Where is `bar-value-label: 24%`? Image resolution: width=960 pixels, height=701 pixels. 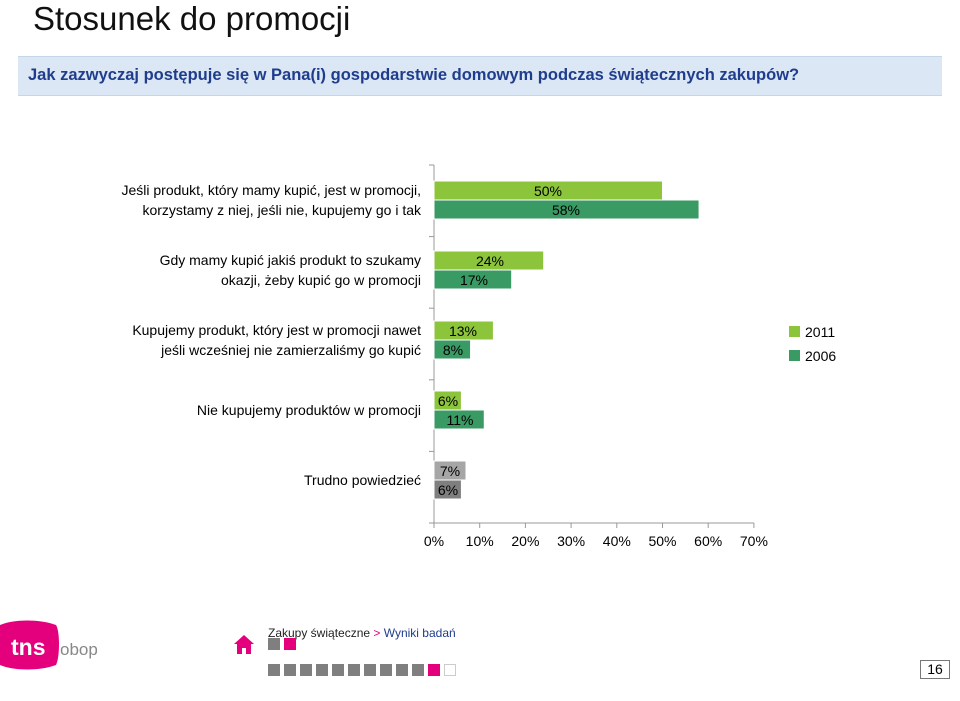 bar-value-label: 24% is located at coordinates (490, 261).